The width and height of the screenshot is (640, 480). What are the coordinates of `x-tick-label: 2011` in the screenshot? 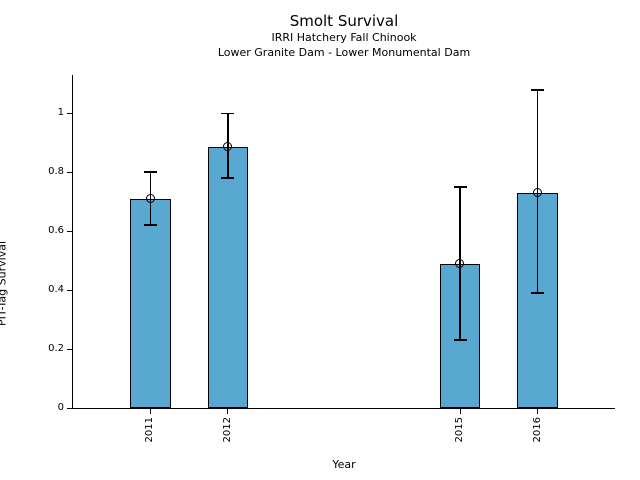 It's located at (150, 430).